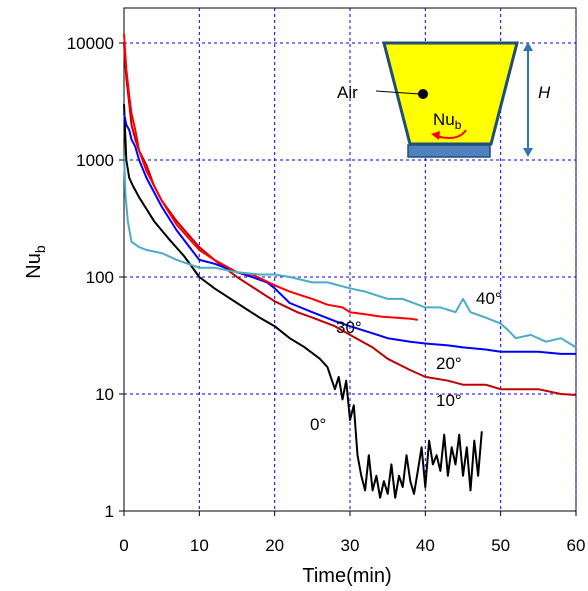 Image resolution: width=588 pixels, height=591 pixels. Describe the element at coordinates (274, 545) in the screenshot. I see `x-tick-label: 20` at that location.